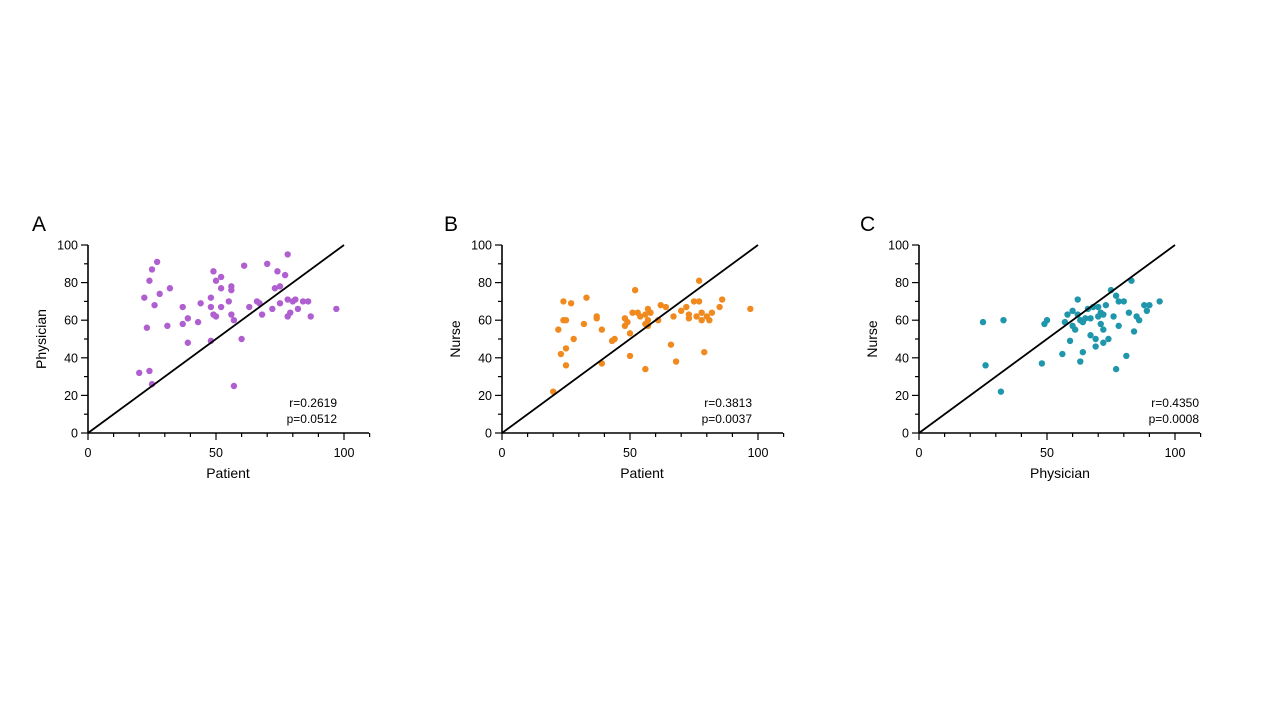 Image resolution: width=1280 pixels, height=720 pixels. Describe the element at coordinates (642, 473) in the screenshot. I see `x-axis-label: Patient` at that location.